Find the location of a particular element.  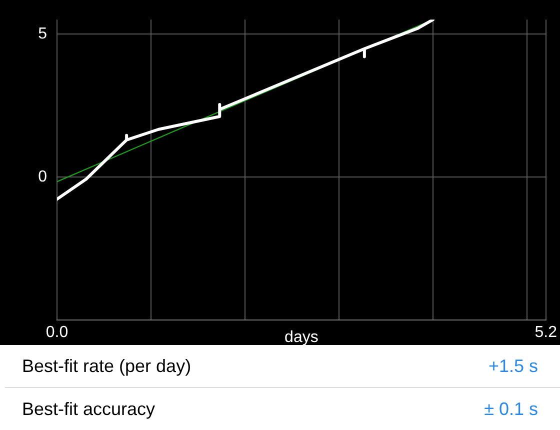

y-tick-label: 0 is located at coordinates (43, 177).